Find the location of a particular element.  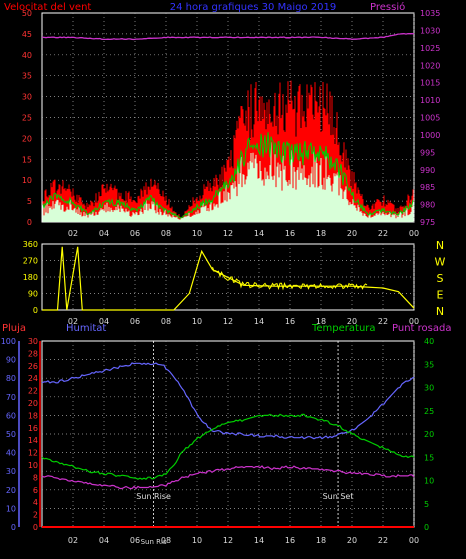

rain-y-tick-label: 10 is located at coordinates (33, 465).